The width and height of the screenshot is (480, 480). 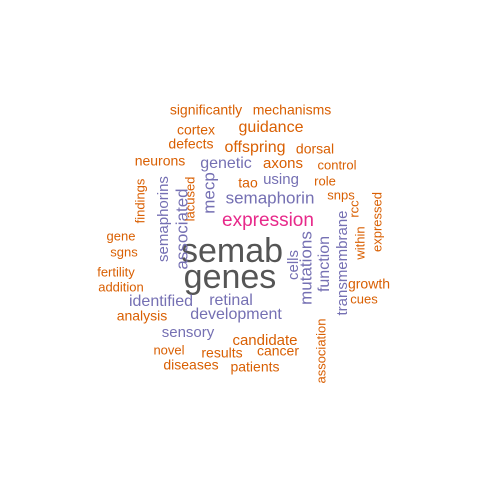 I want to click on word-mechanisms: mechanisms, so click(x=292, y=110).